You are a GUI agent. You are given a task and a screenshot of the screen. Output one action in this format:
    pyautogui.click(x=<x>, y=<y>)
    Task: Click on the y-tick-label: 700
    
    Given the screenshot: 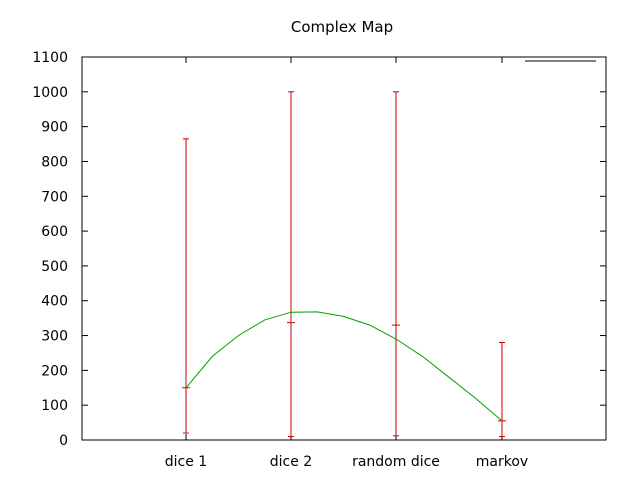 What is the action you would take?
    pyautogui.click(x=54, y=197)
    